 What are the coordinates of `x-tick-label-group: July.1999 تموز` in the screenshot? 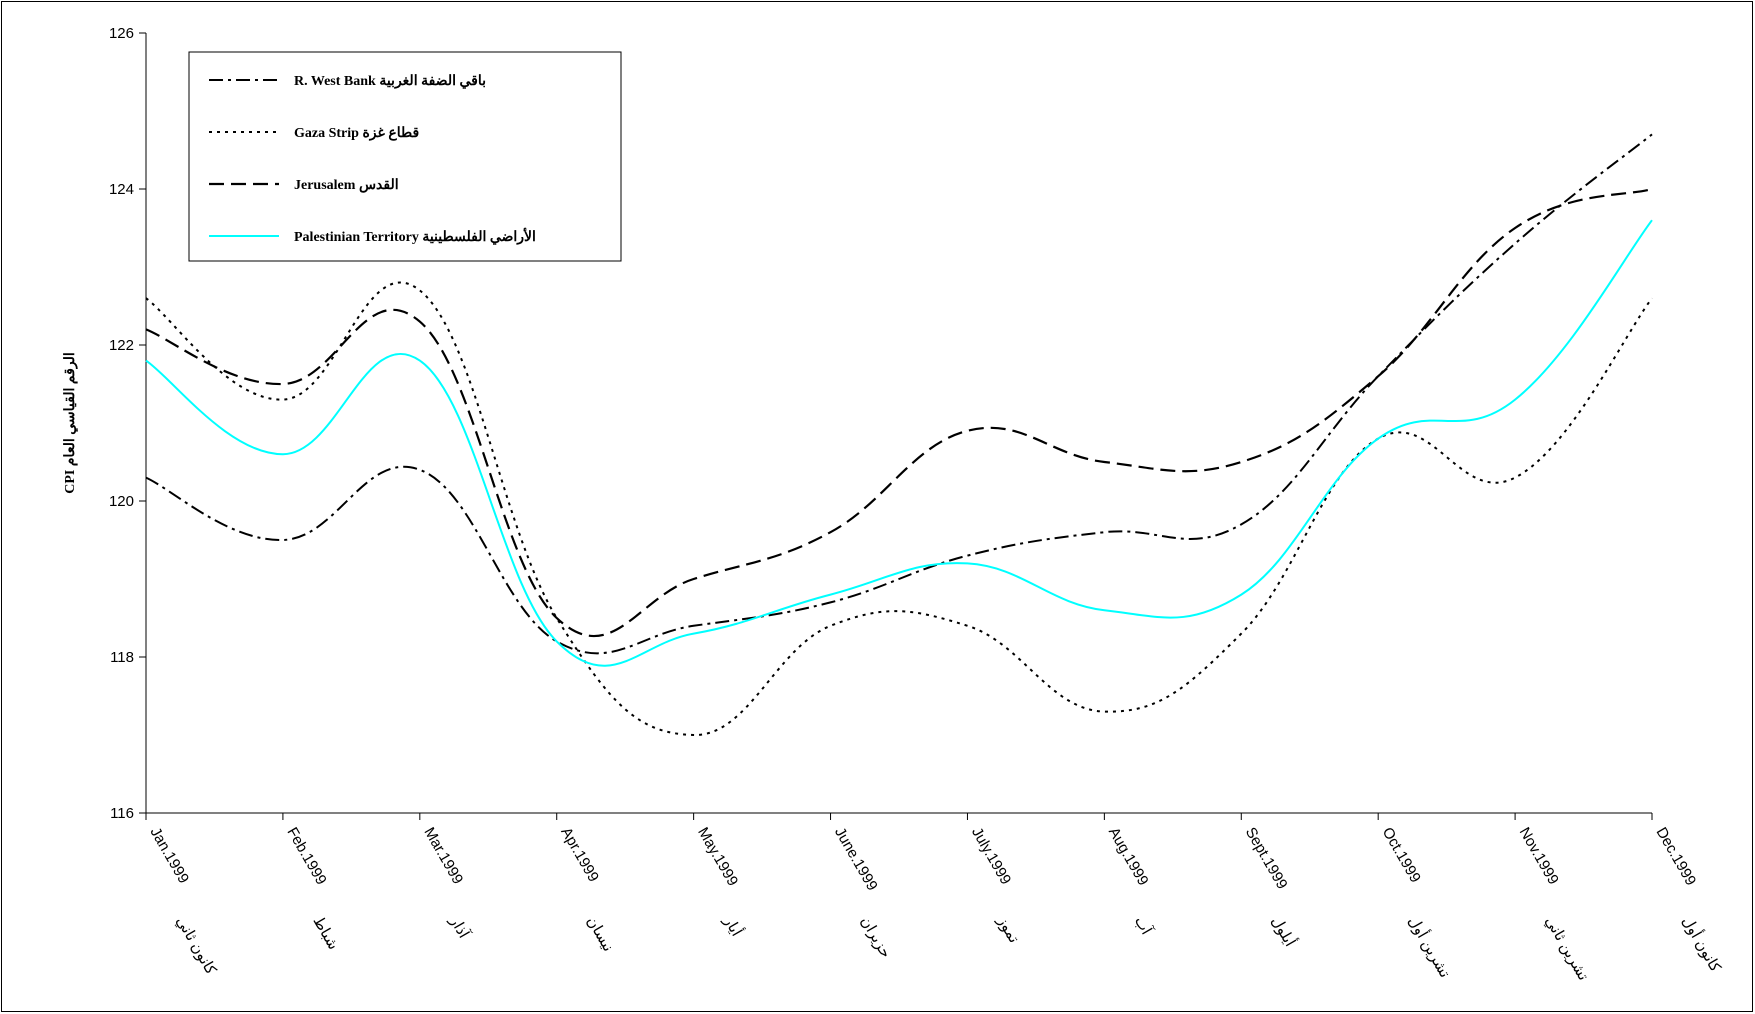 It's located at (995, 886).